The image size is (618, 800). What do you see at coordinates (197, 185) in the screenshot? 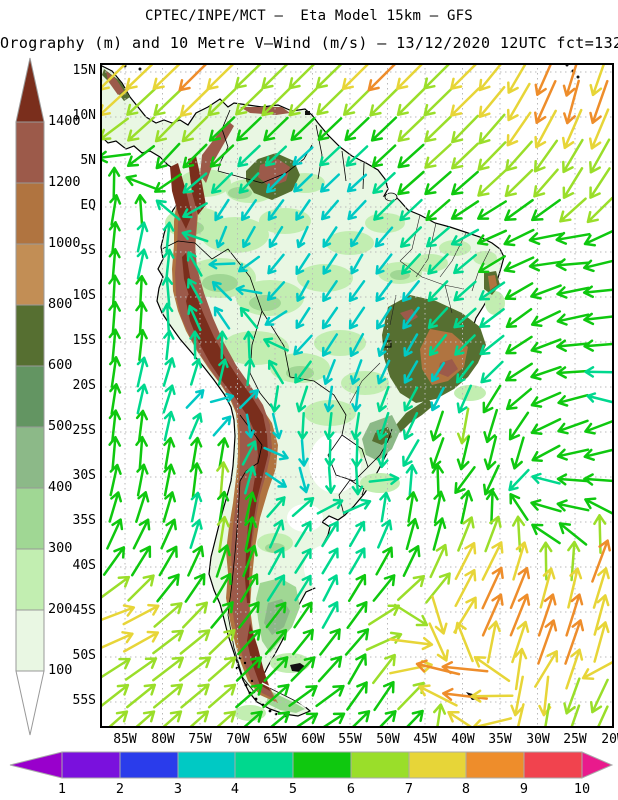
I see `cordillera-oriental` at bounding box center [197, 185].